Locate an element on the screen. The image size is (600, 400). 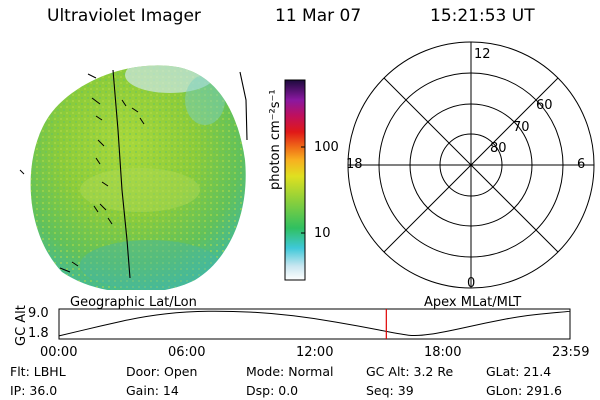
altitude-curve is located at coordinates (314, 323).